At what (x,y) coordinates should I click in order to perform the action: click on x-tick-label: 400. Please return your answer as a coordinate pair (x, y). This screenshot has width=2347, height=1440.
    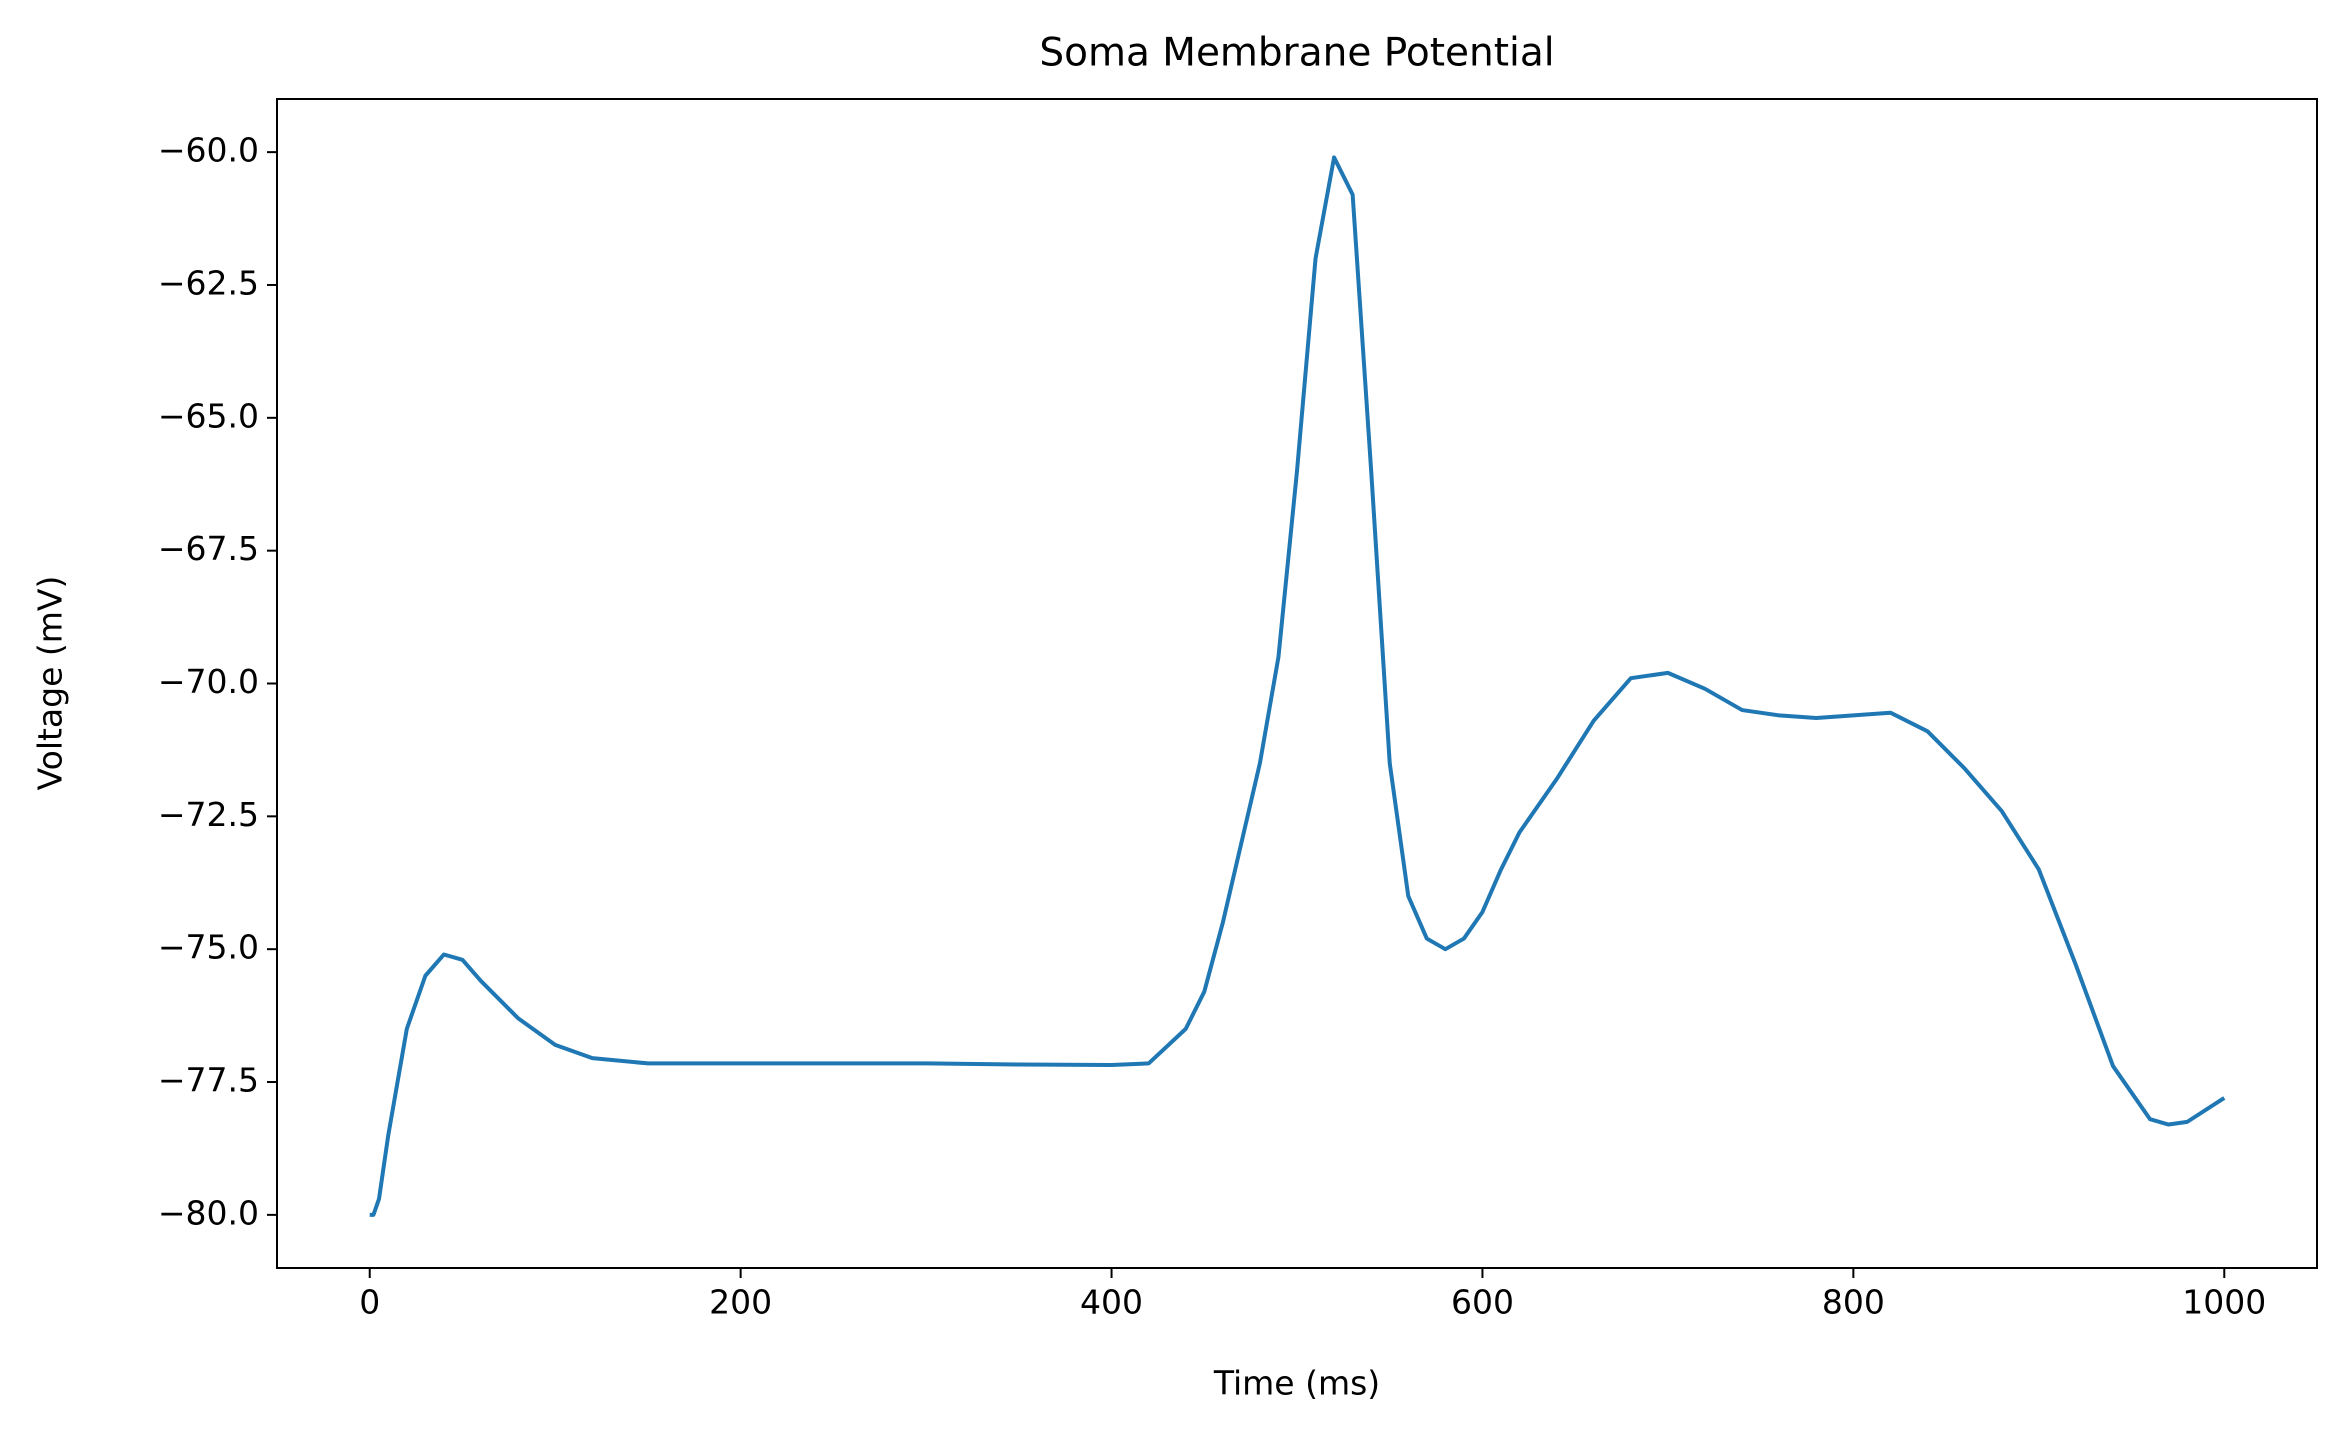
    Looking at the image, I should click on (1111, 1302).